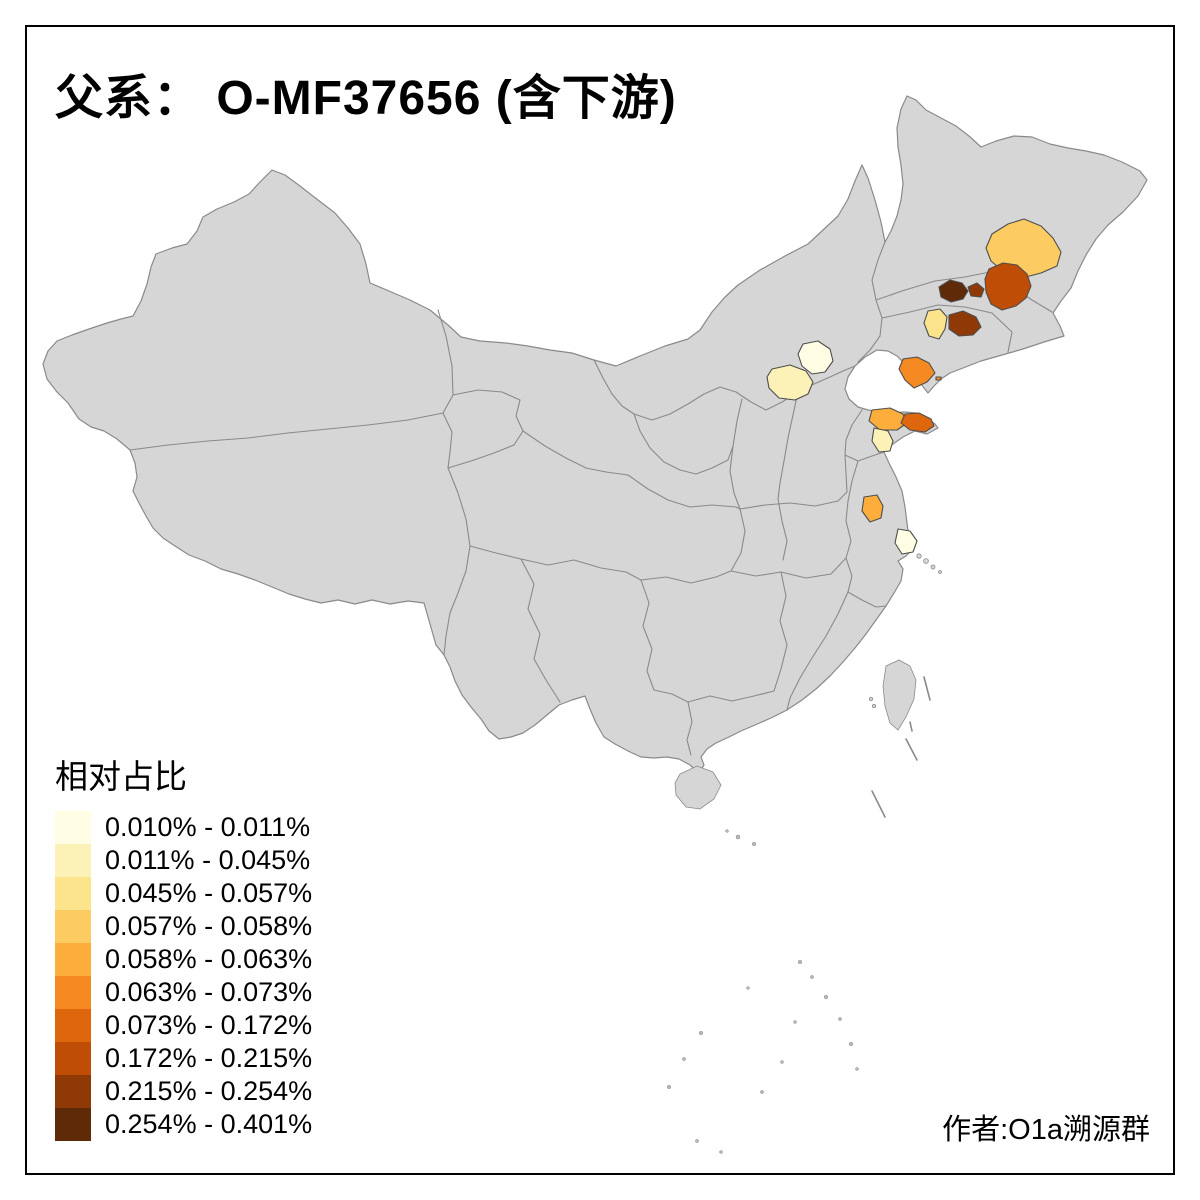  I want to click on region-shanghai-area, so click(906, 541).